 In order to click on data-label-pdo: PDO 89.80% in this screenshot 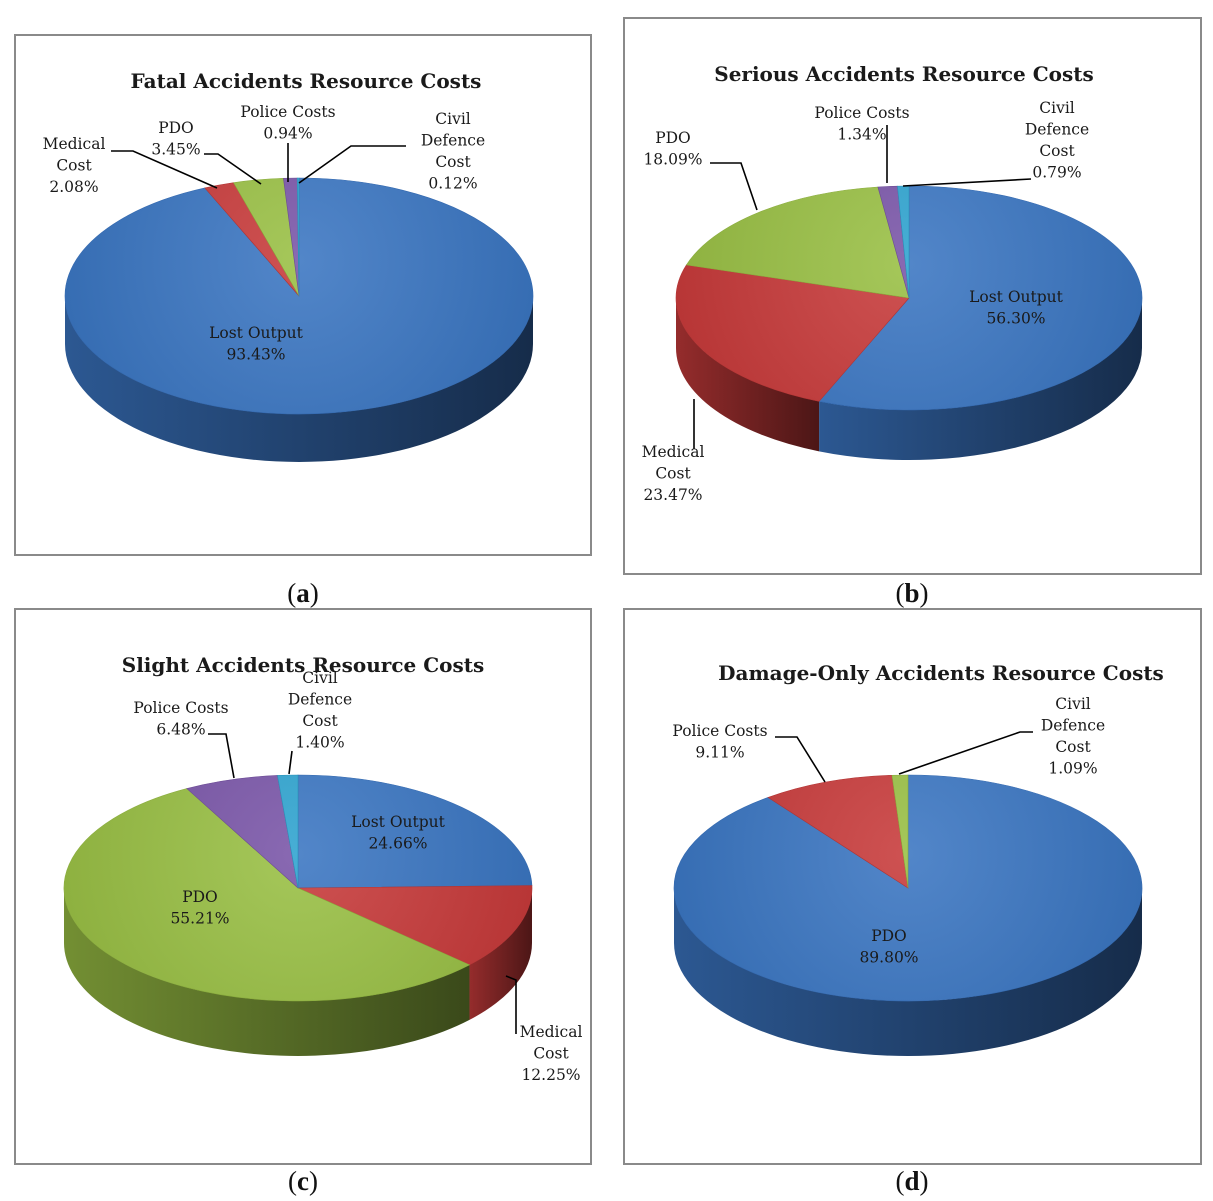, I will do `click(888, 947)`.